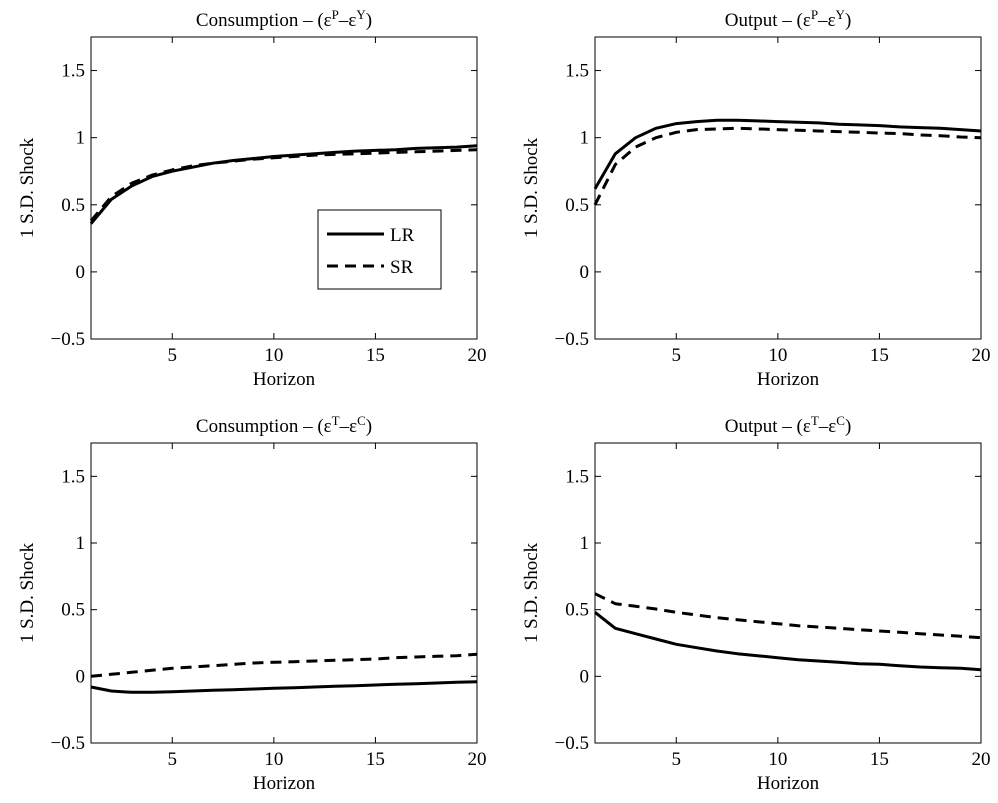 The width and height of the screenshot is (998, 803). What do you see at coordinates (788, 19) in the screenshot?
I see `chart-title: Output – (εP–εY)` at bounding box center [788, 19].